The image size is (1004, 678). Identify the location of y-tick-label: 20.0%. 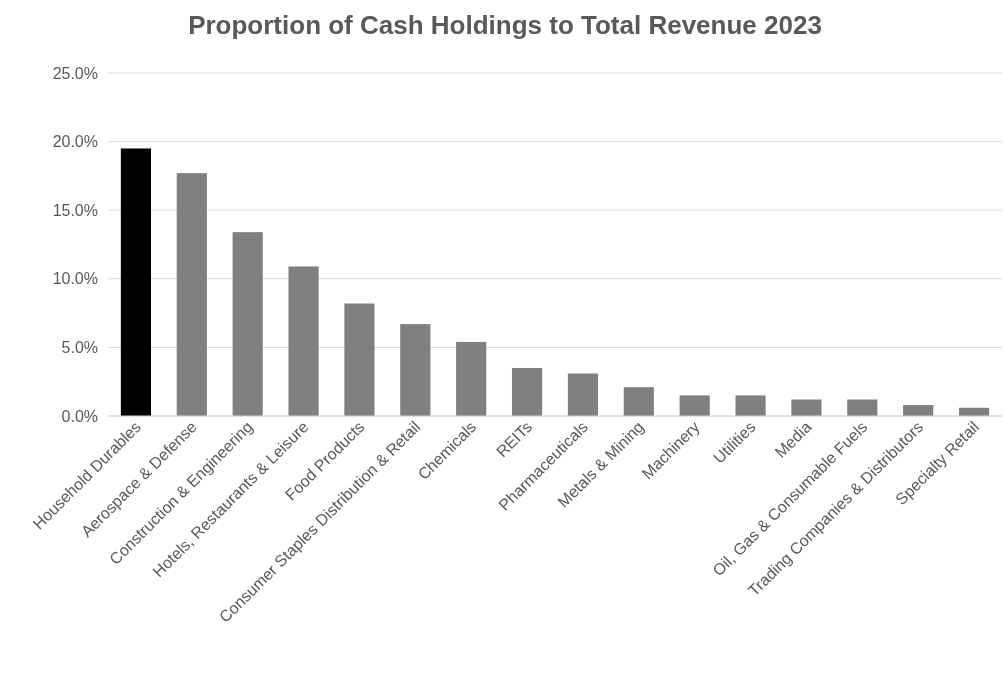
(75, 142).